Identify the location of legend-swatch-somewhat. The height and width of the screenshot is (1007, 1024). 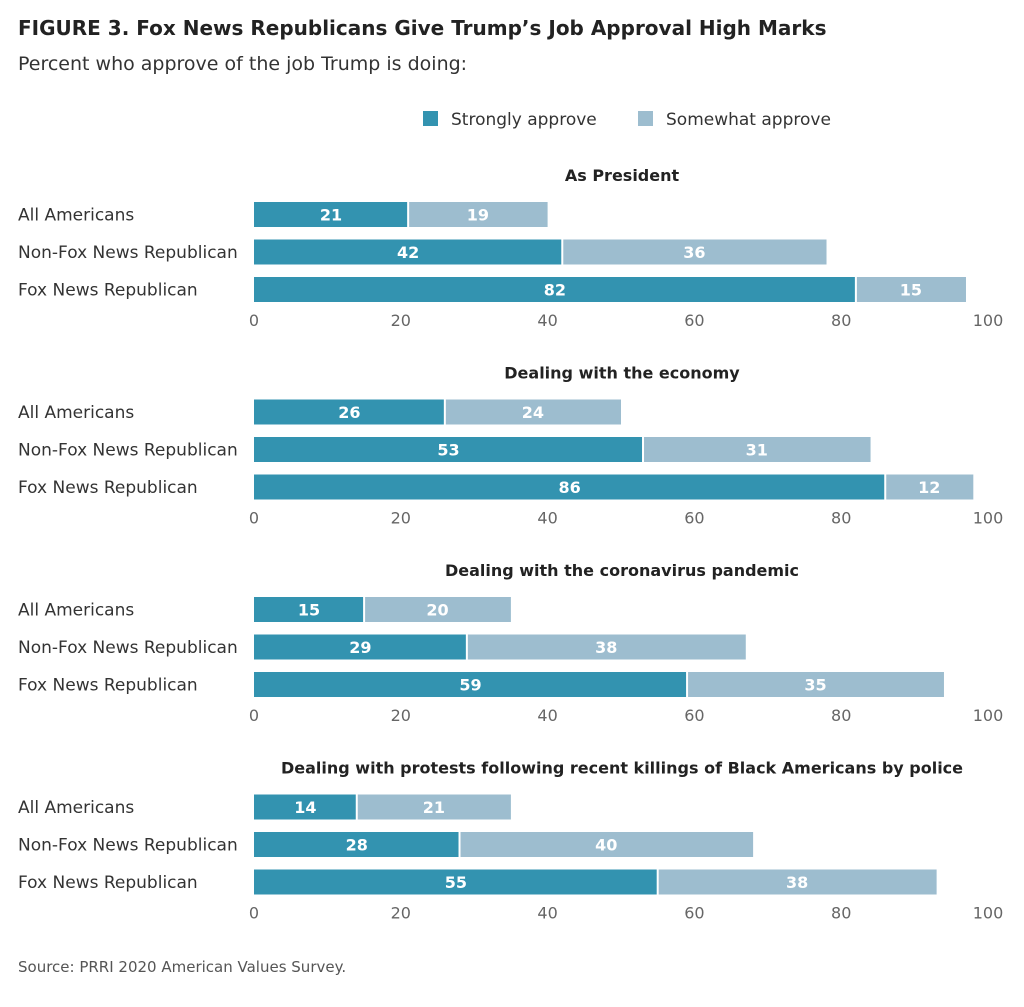
(645, 118).